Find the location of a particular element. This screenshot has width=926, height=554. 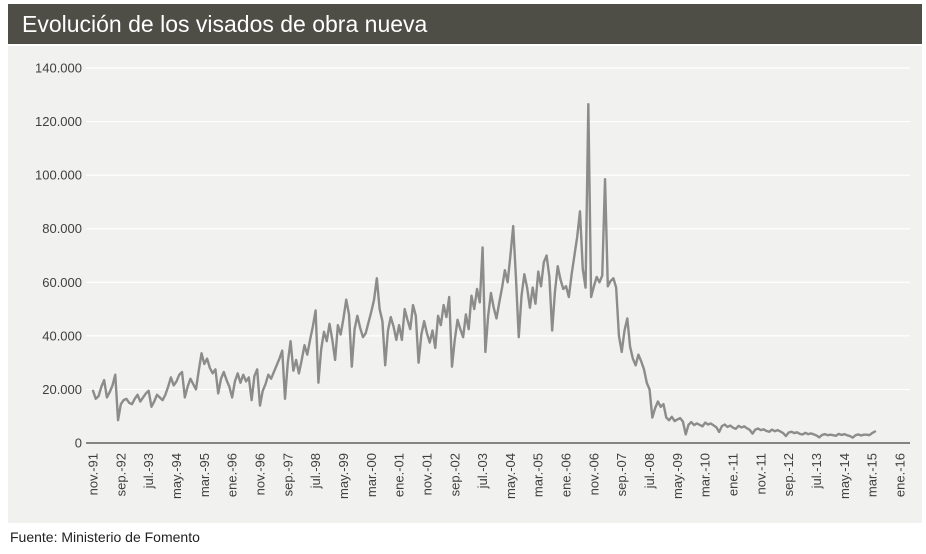

y-axis-tick-label: 100.000 is located at coordinates (58, 175).